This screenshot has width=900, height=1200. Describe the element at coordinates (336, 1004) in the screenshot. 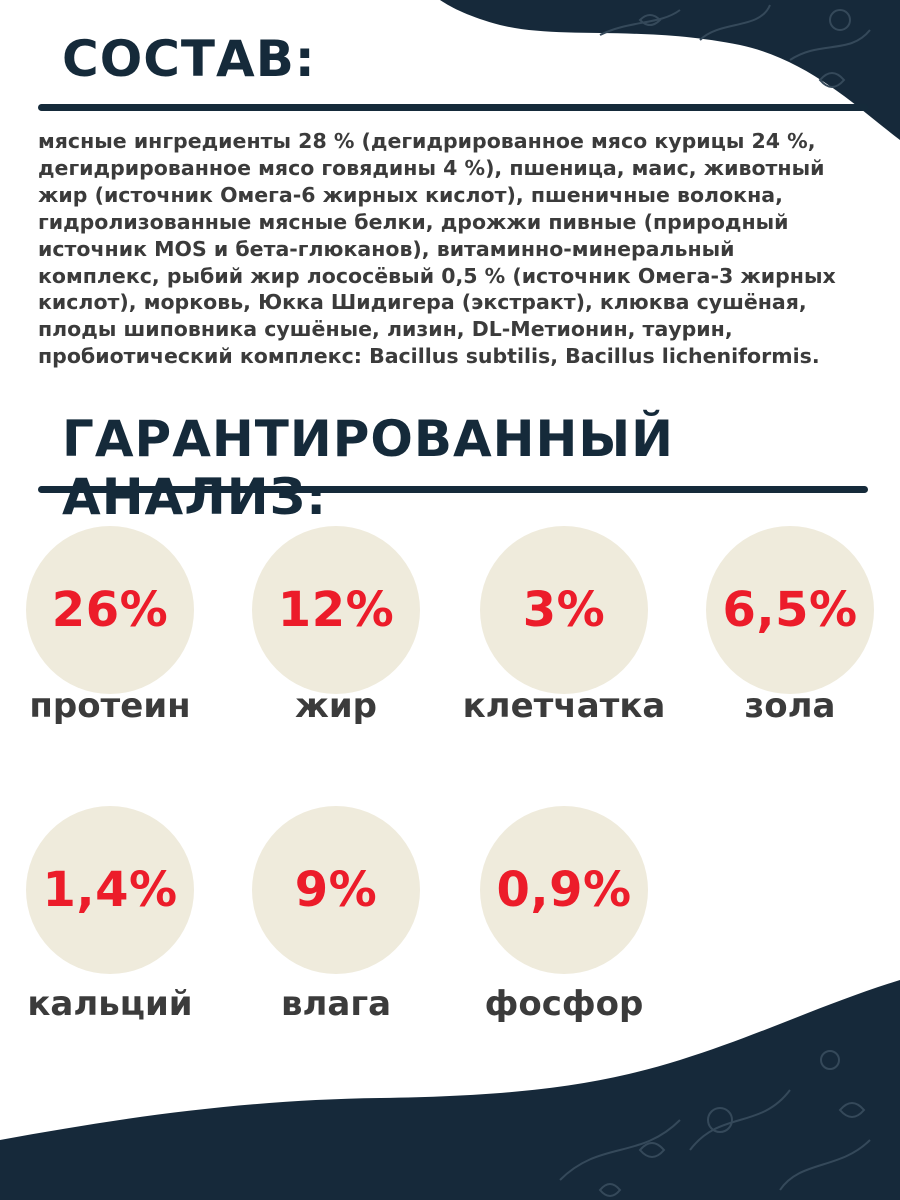

I see `stat-label: влага` at that location.